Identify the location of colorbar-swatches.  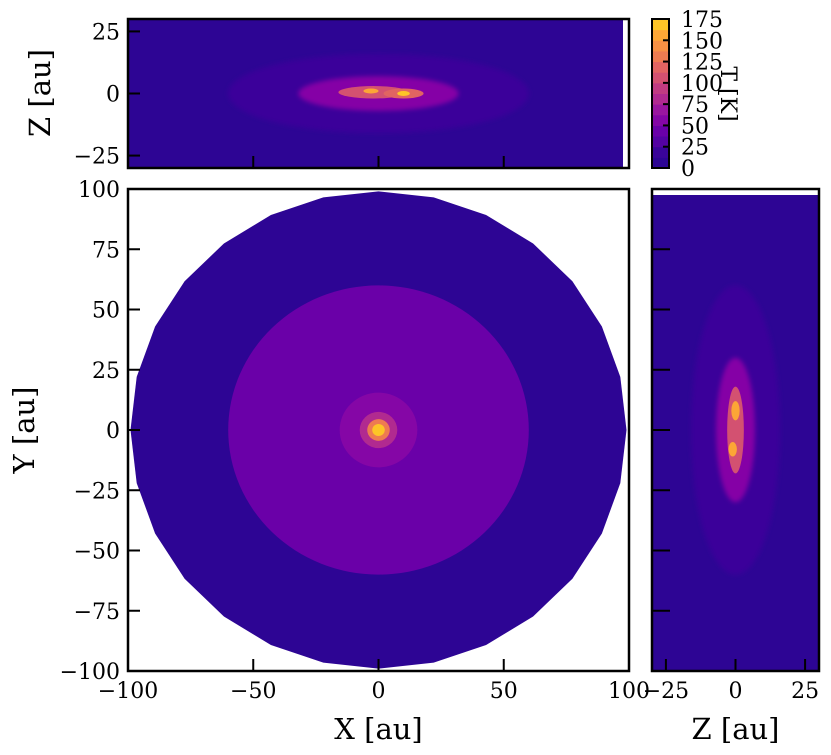
(660, 94).